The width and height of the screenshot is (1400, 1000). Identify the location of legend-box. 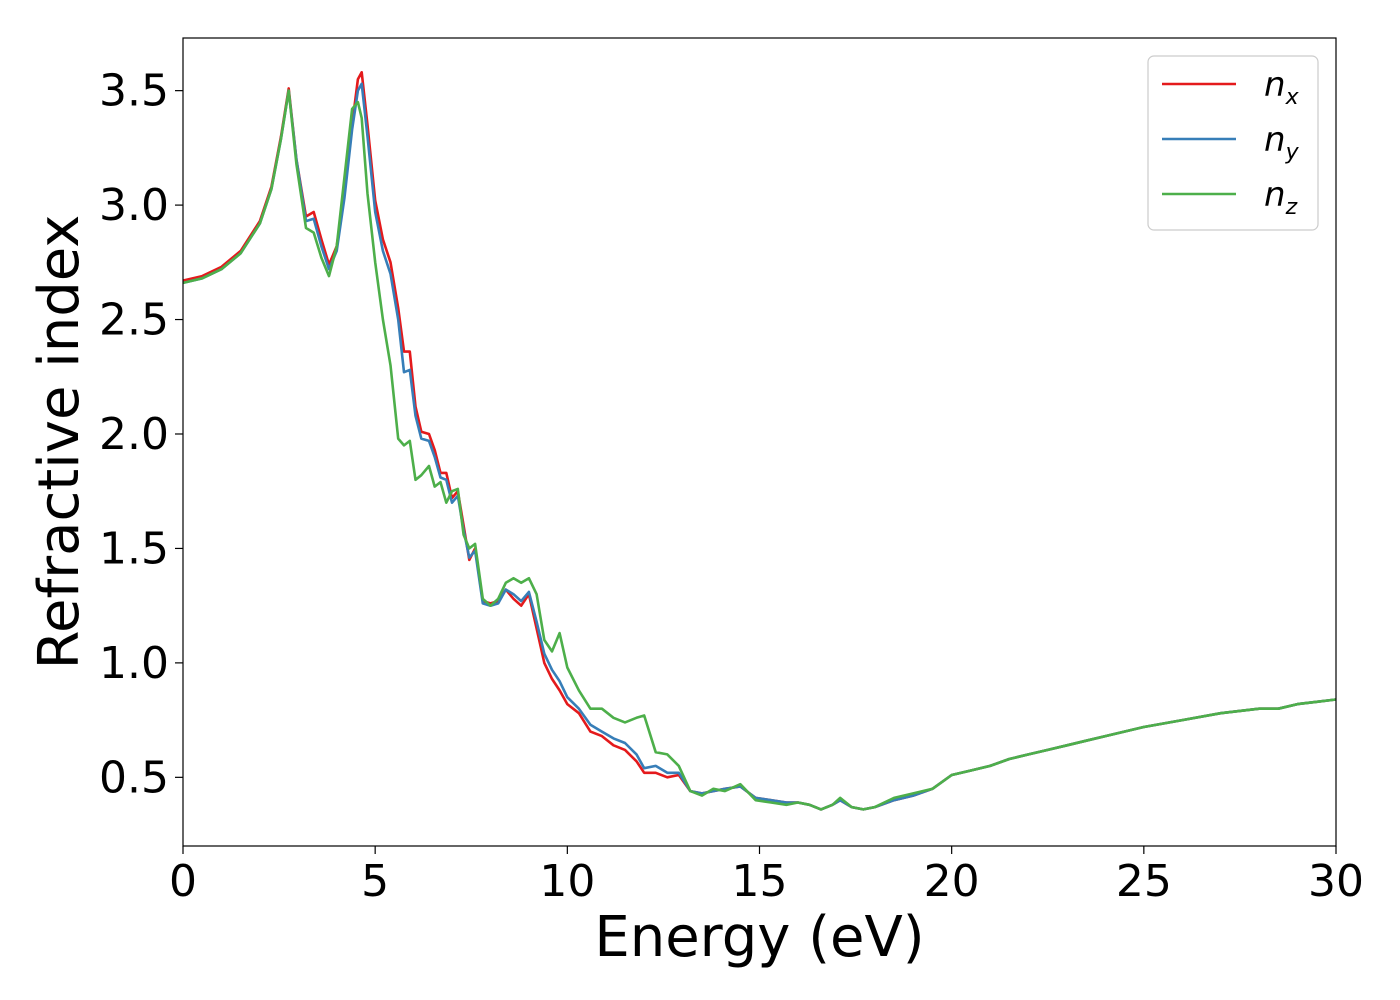
(1233, 143).